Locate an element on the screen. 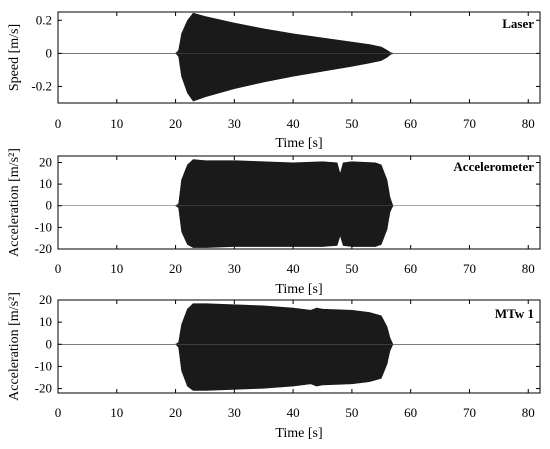 The image size is (550, 449). panel-title: Accelerometer is located at coordinates (493, 166).